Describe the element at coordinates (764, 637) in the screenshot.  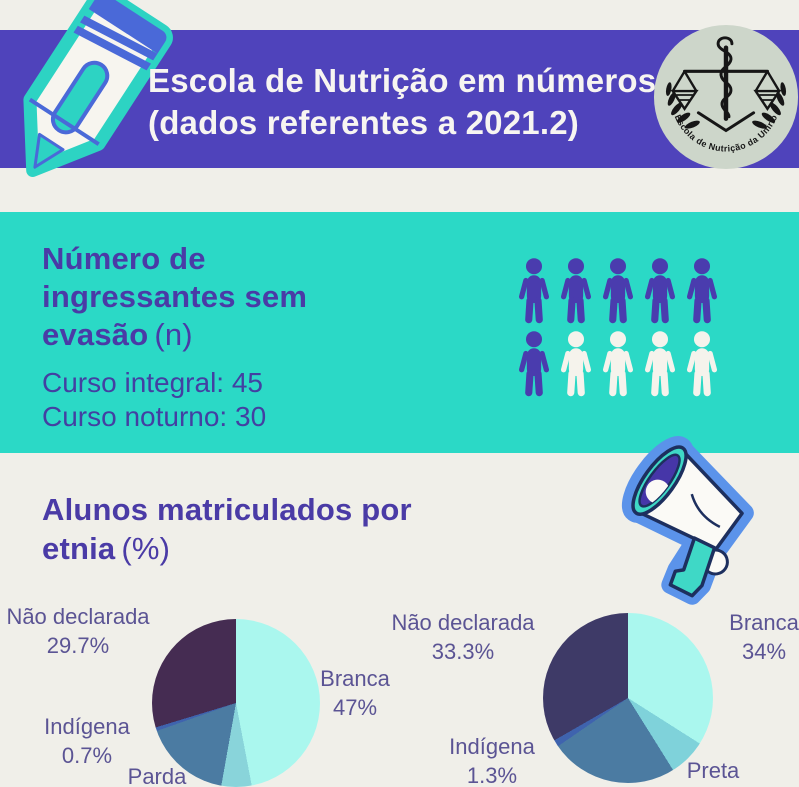
I see `label-right-branca: Branca 34%` at that location.